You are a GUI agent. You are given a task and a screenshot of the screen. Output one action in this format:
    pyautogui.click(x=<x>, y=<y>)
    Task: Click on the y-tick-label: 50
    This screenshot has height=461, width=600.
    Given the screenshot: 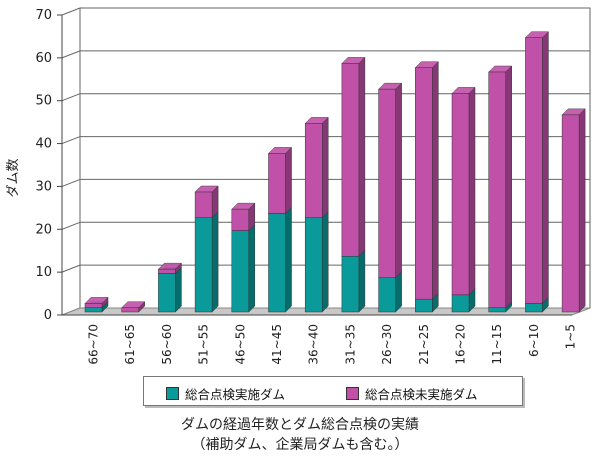 What is the action you would take?
    pyautogui.click(x=43, y=101)
    